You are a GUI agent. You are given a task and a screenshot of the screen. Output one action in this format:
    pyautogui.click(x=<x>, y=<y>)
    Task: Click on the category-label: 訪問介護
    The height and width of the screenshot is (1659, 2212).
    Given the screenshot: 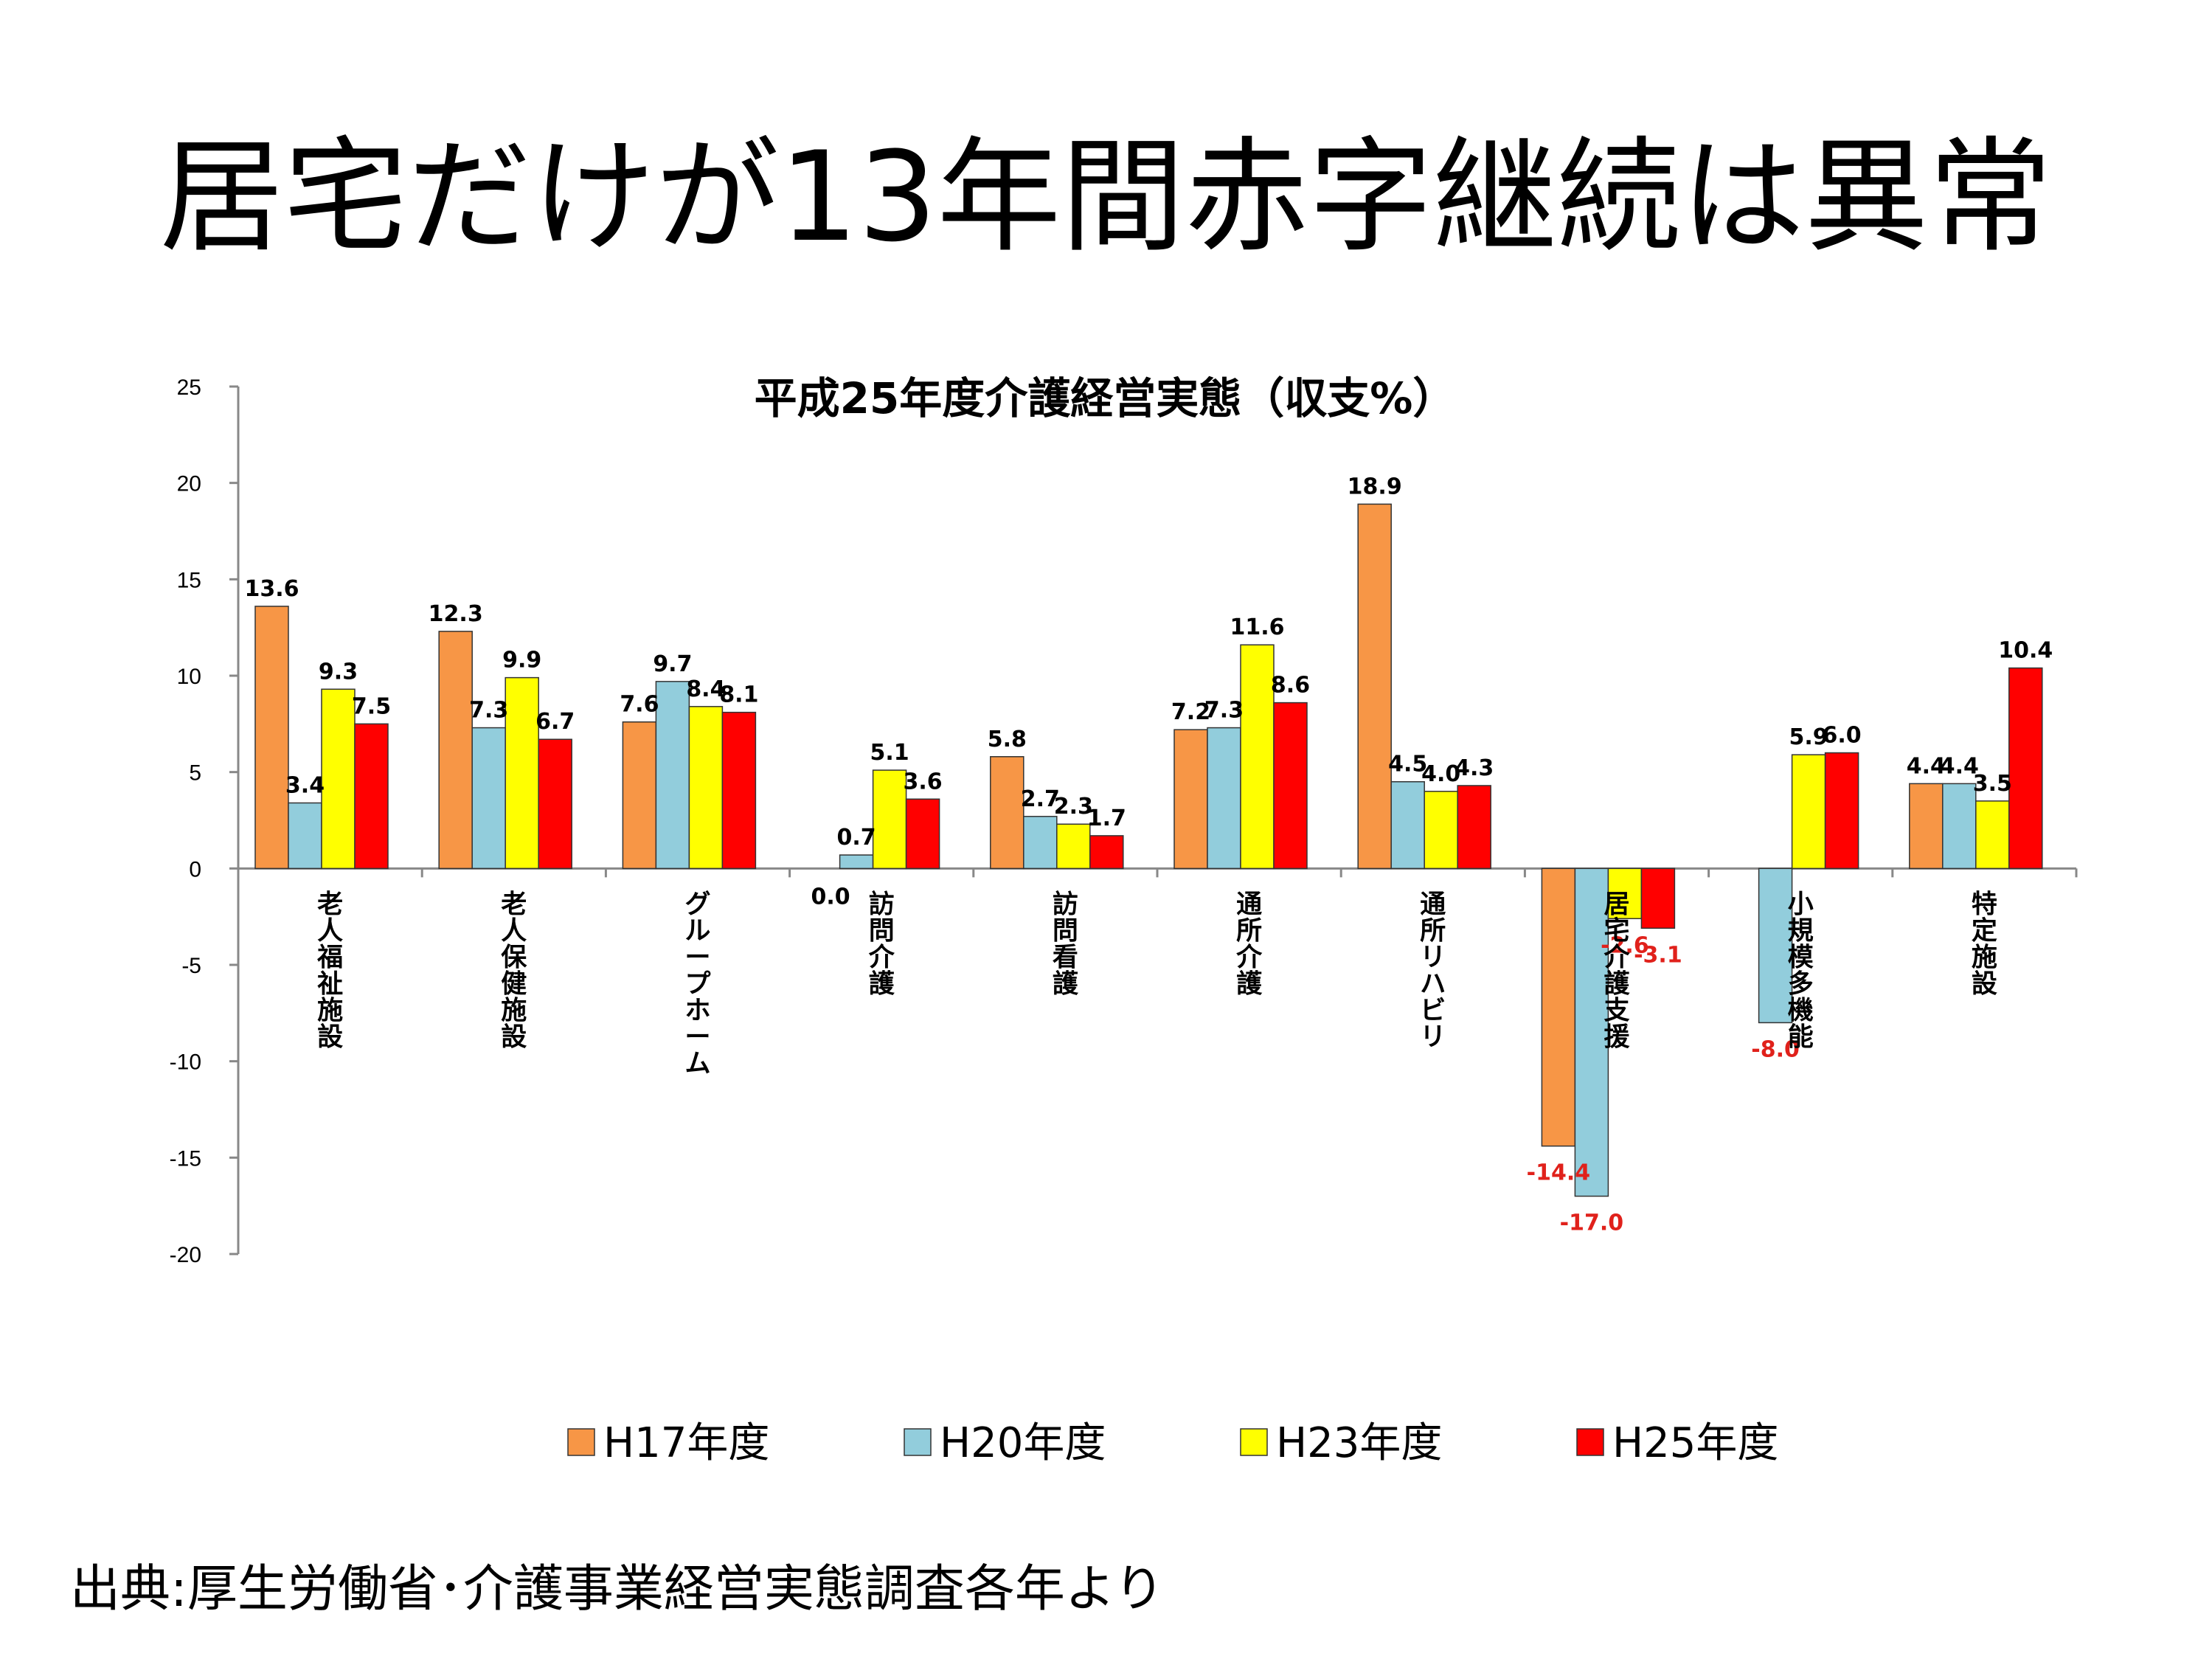 What is the action you would take?
    pyautogui.click(x=882, y=945)
    